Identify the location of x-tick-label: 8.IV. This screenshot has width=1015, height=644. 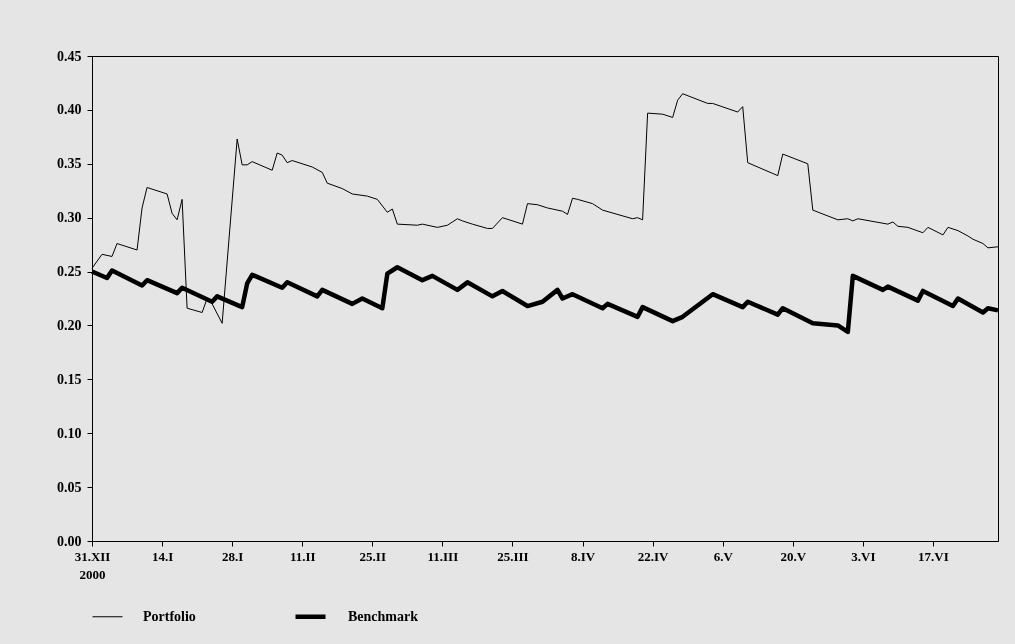
(583, 556).